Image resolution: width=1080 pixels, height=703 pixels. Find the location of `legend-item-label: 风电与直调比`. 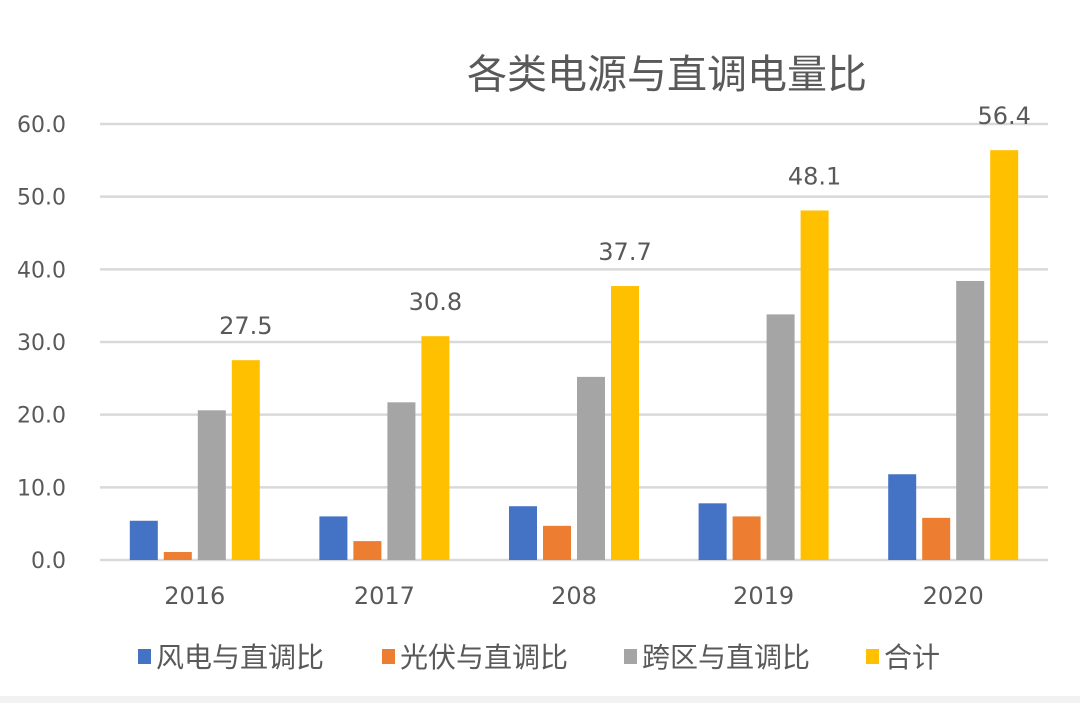

legend-item-label: 风电与直调比 is located at coordinates (240, 657).